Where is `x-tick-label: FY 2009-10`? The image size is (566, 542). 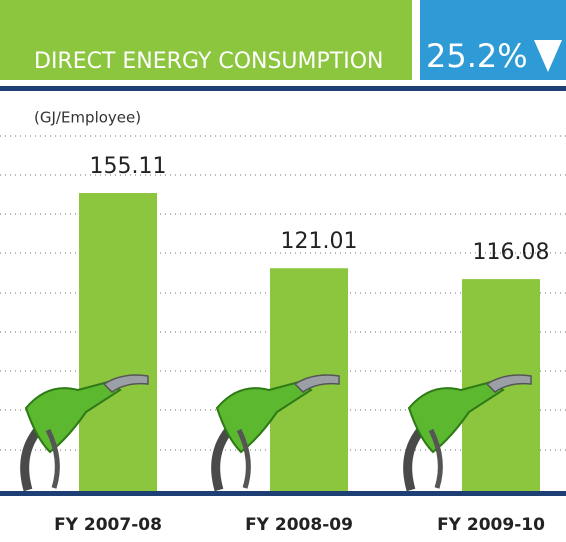 x-tick-label: FY 2009-10 is located at coordinates (491, 525).